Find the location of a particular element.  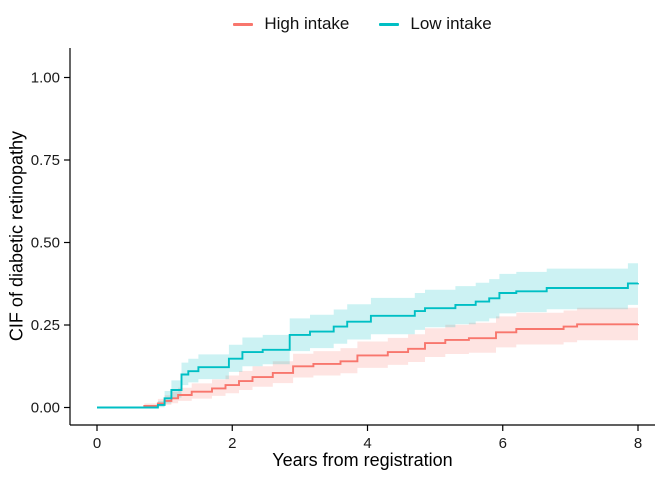

legend-item-high-intake: High intake is located at coordinates (291, 24).